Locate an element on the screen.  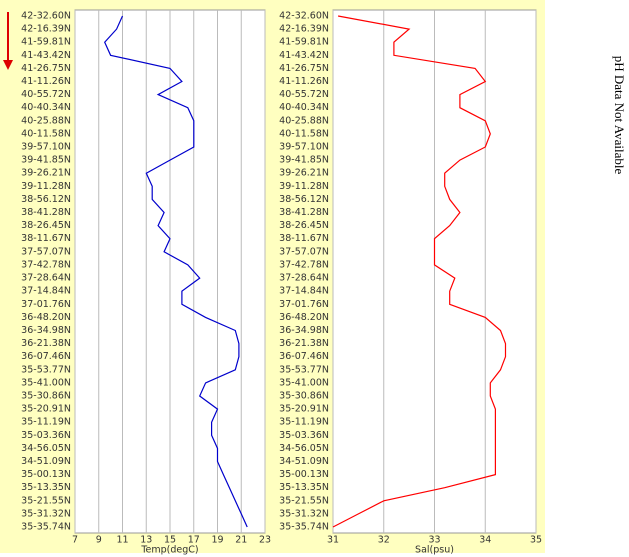
x-tick-label: 35 is located at coordinates (536, 540).